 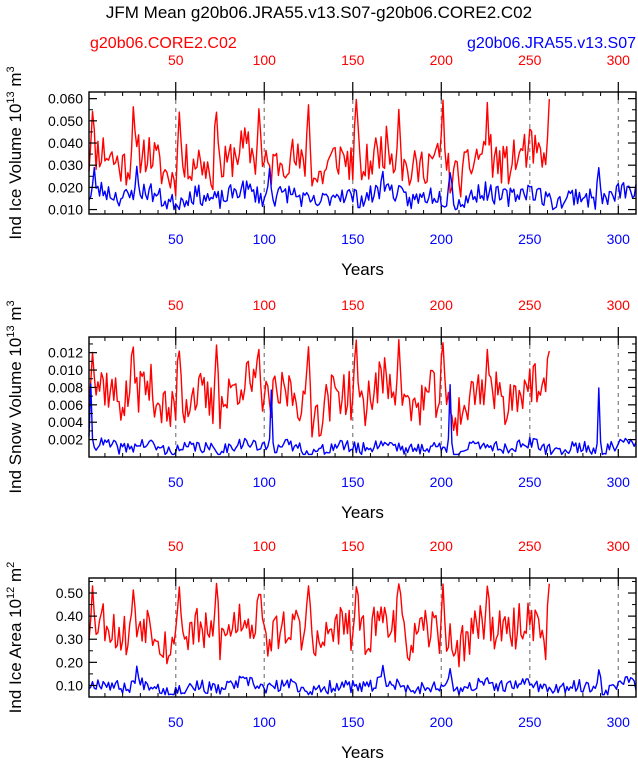 I want to click on y-axis-title: Ind Snow Volume 1013 m3, so click(x=15, y=396).